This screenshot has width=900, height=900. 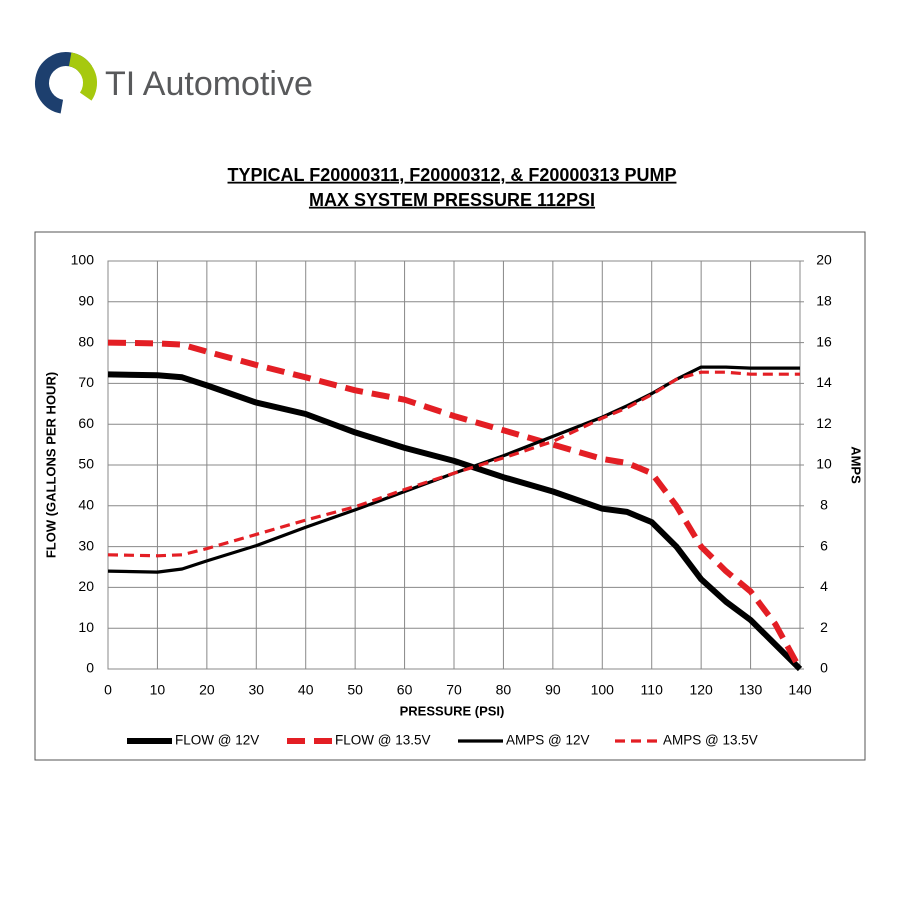 What do you see at coordinates (207, 690) in the screenshot?
I see `x-tick-label: 20` at bounding box center [207, 690].